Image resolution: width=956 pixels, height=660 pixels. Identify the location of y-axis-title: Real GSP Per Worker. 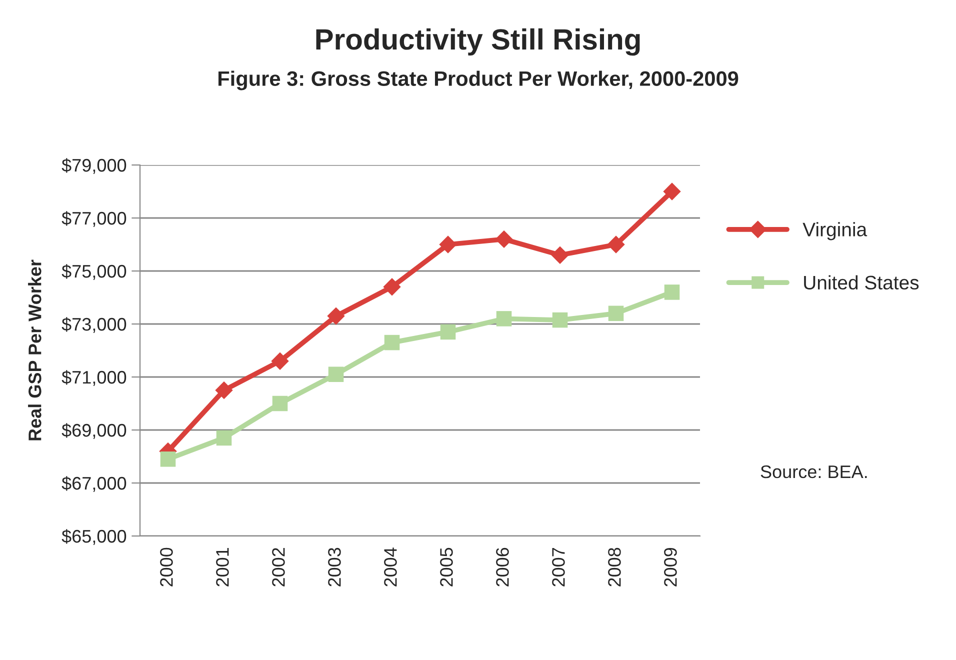
(35, 350).